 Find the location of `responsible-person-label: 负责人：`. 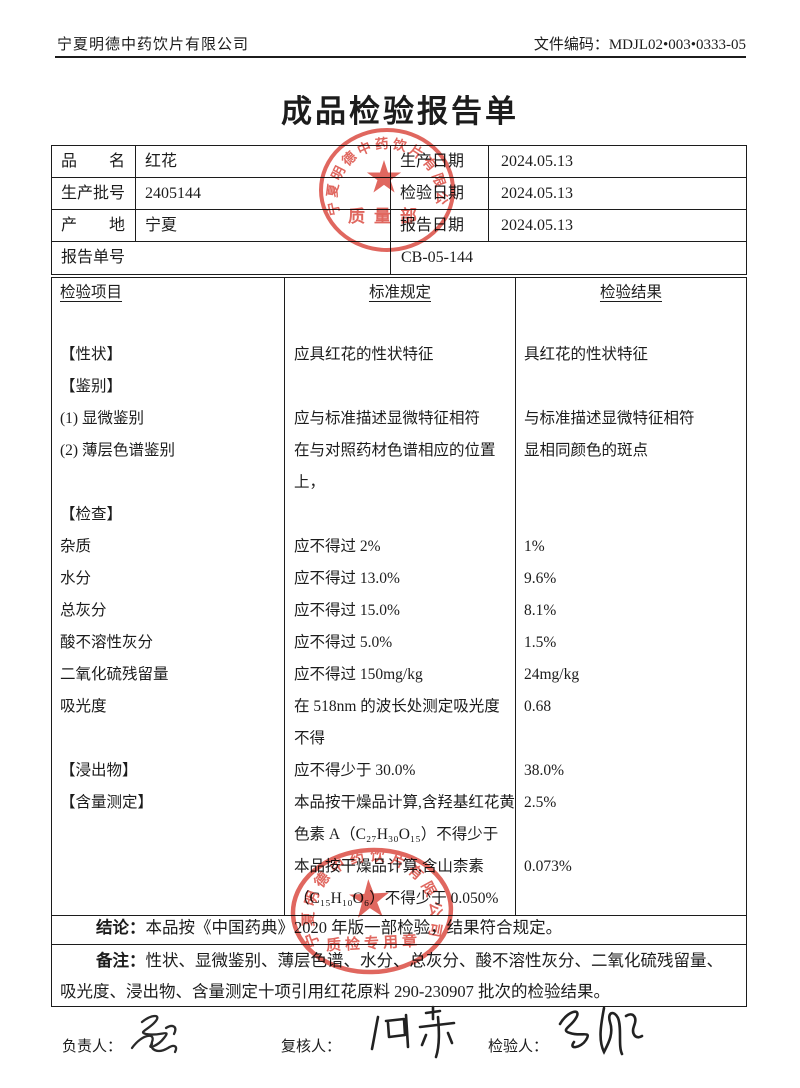

responsible-person-label: 负责人： is located at coordinates (92, 1047).